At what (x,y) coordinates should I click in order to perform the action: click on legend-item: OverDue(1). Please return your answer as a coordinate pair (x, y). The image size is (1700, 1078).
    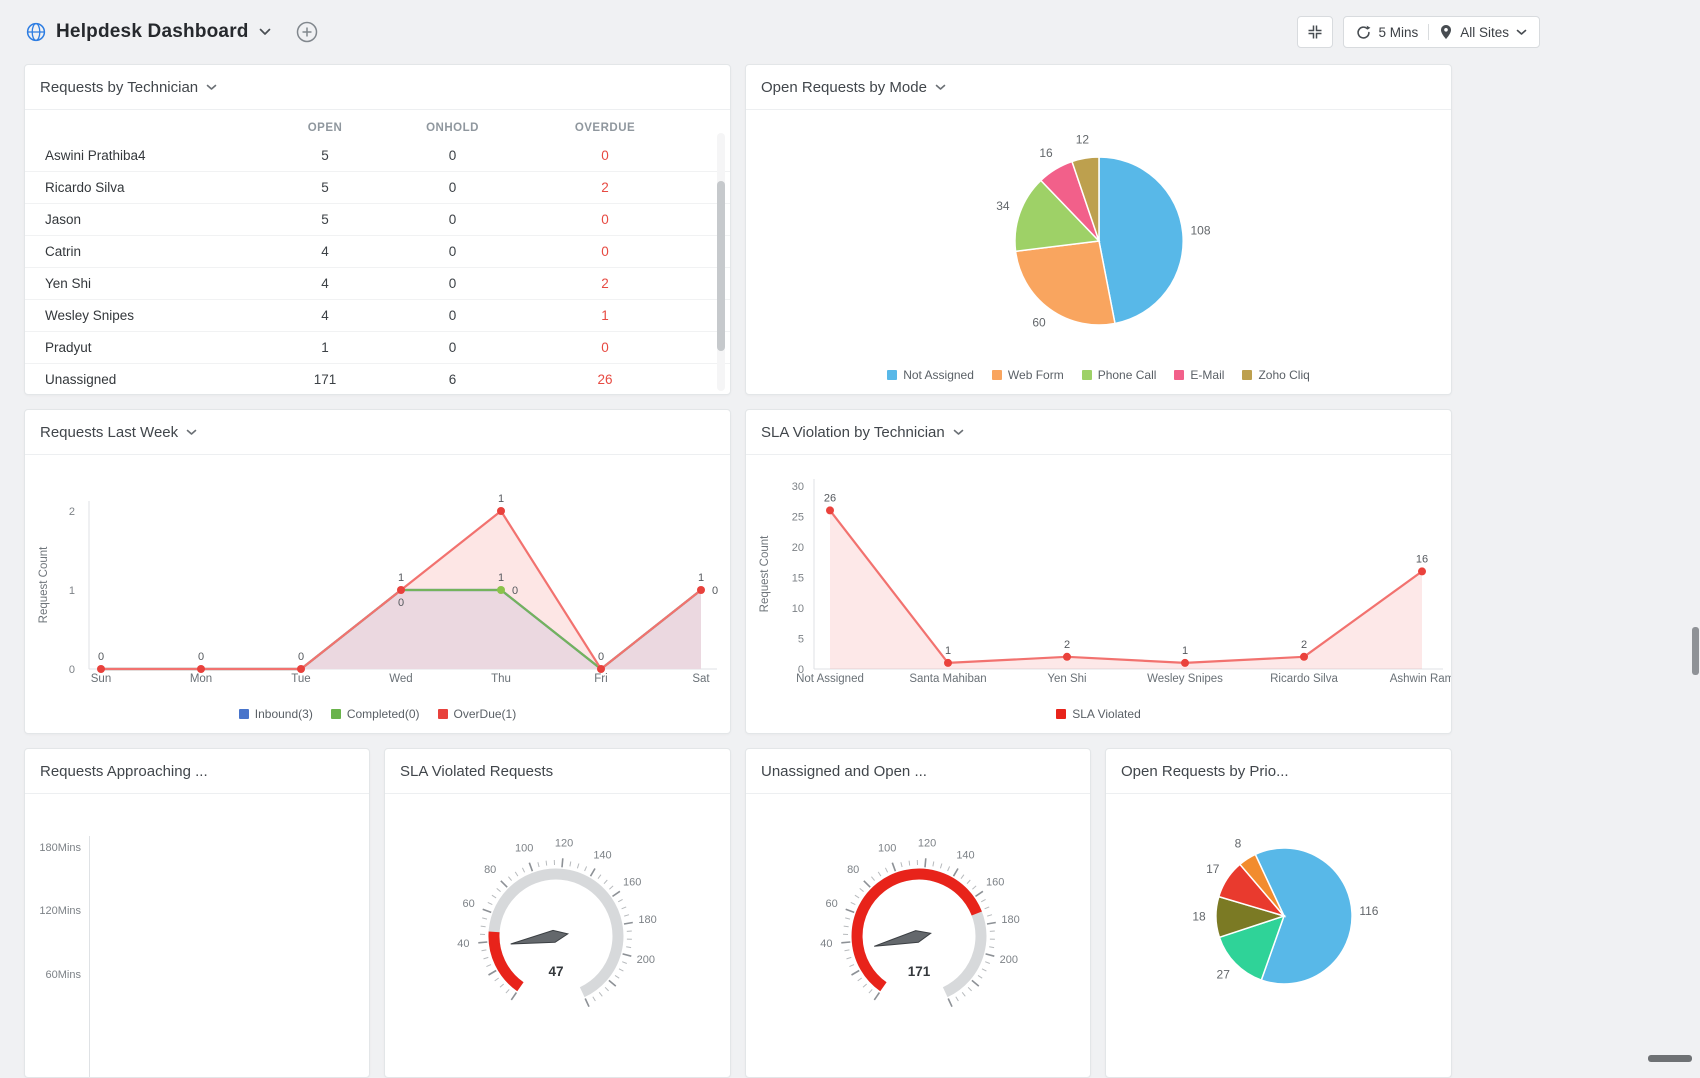
    Looking at the image, I should click on (477, 714).